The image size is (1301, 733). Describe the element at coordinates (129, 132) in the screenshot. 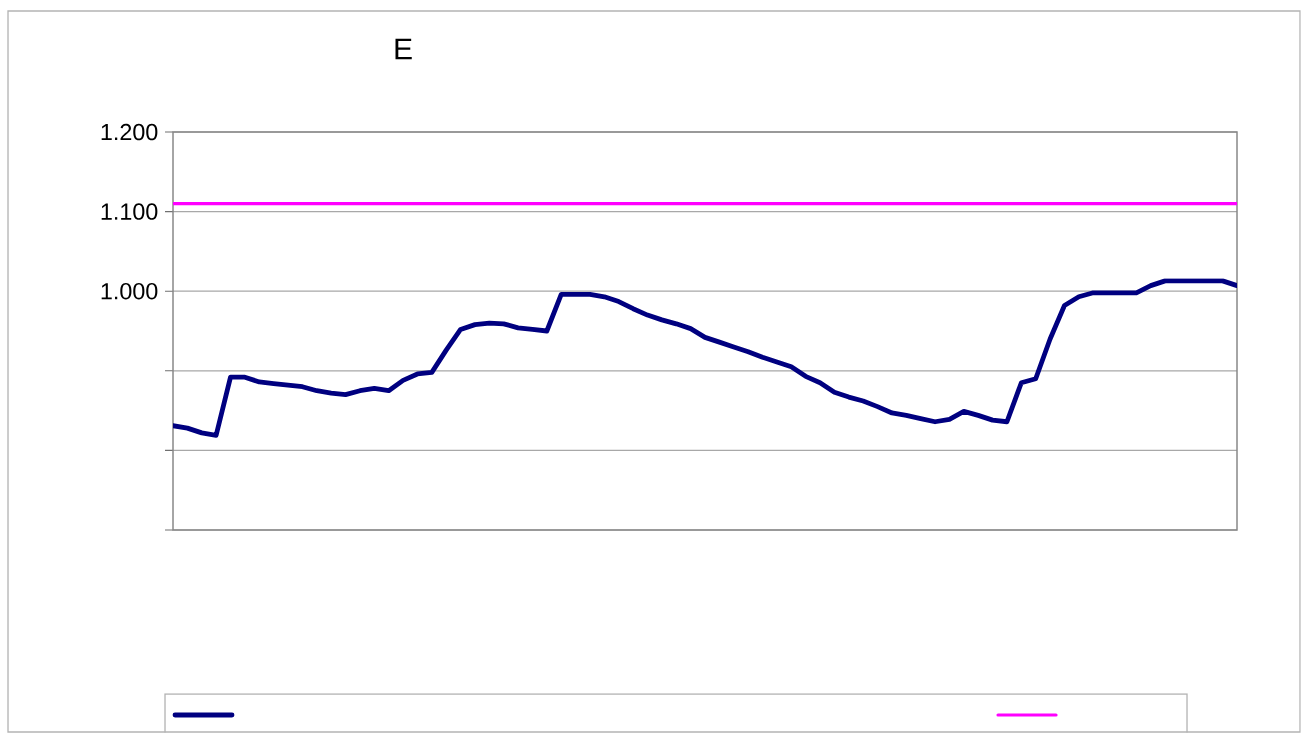

I see `y-tick-label: 1.200` at that location.